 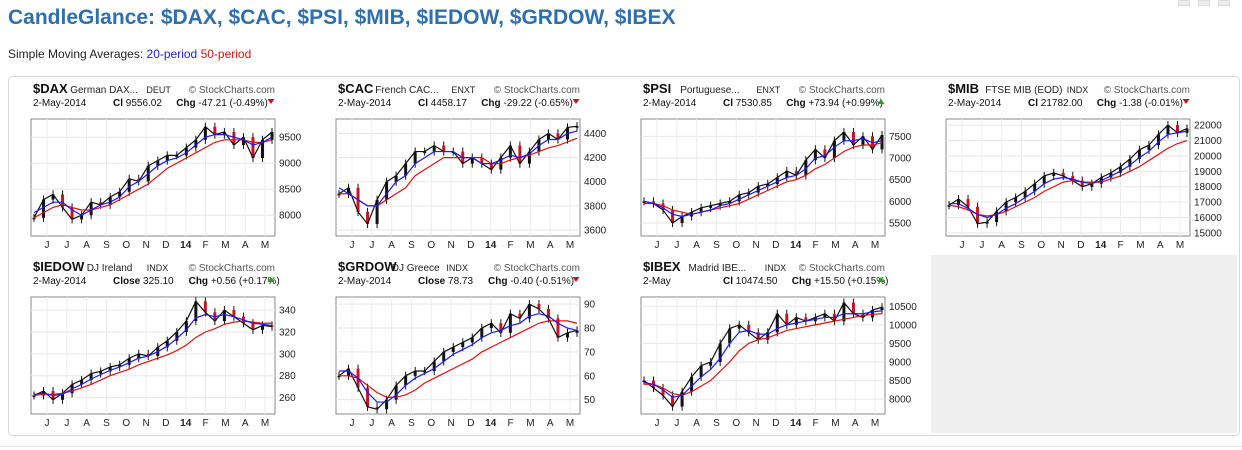 I want to click on triangle-up-icon, so click(x=881, y=101).